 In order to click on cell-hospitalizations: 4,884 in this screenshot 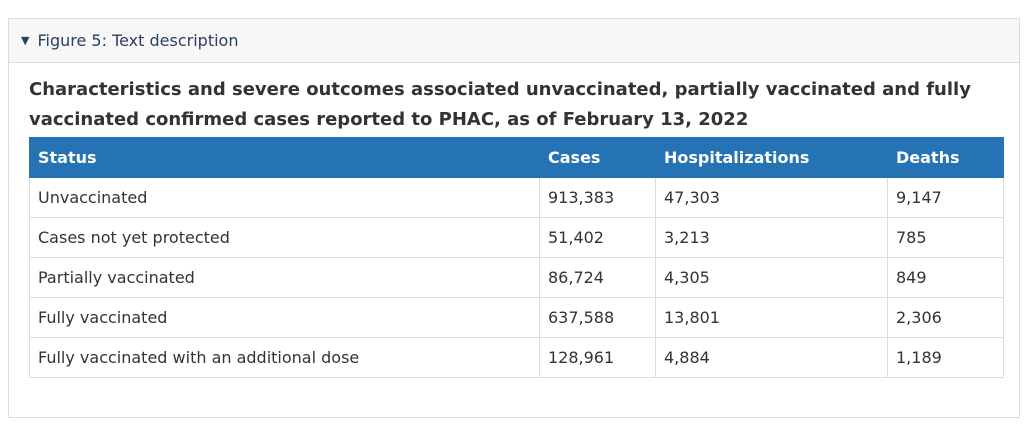, I will do `click(771, 357)`.